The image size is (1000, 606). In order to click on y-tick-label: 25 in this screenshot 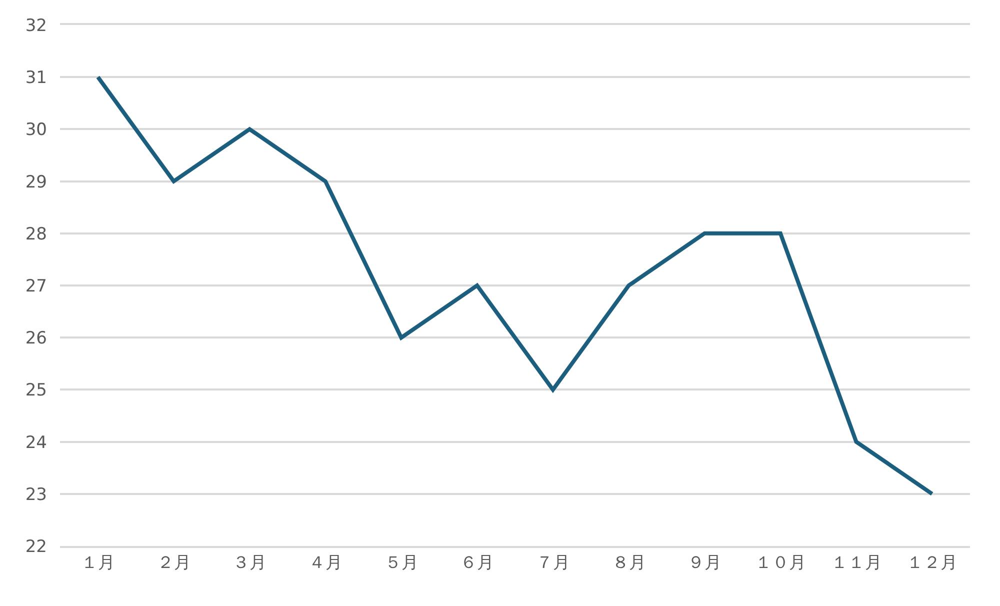, I will do `click(36, 390)`.